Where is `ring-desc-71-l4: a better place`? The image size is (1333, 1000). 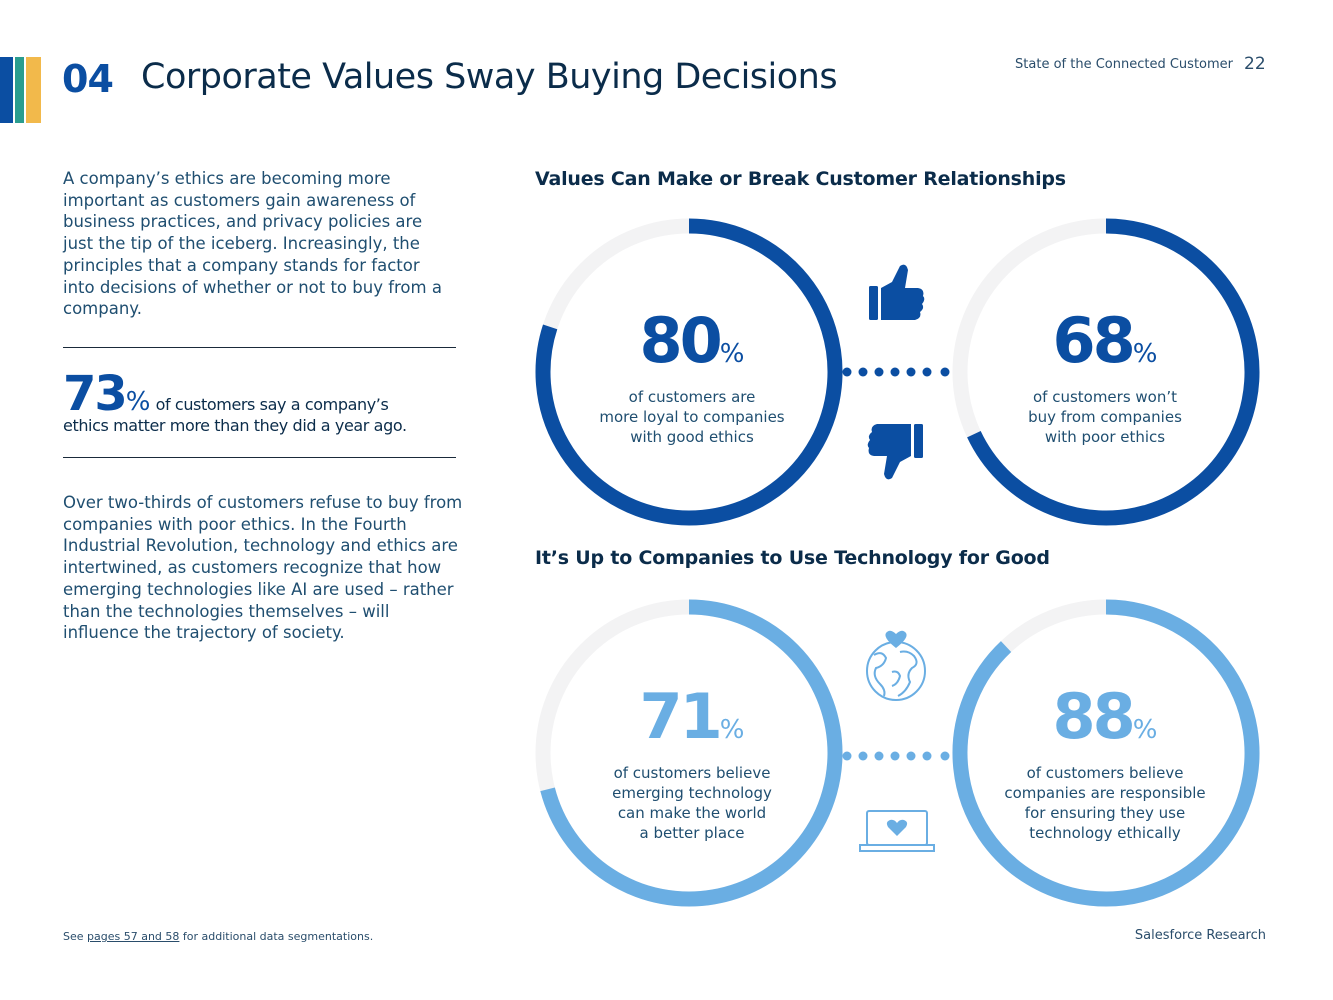
ring-desc-71-l4: a better place is located at coordinates (692, 833).